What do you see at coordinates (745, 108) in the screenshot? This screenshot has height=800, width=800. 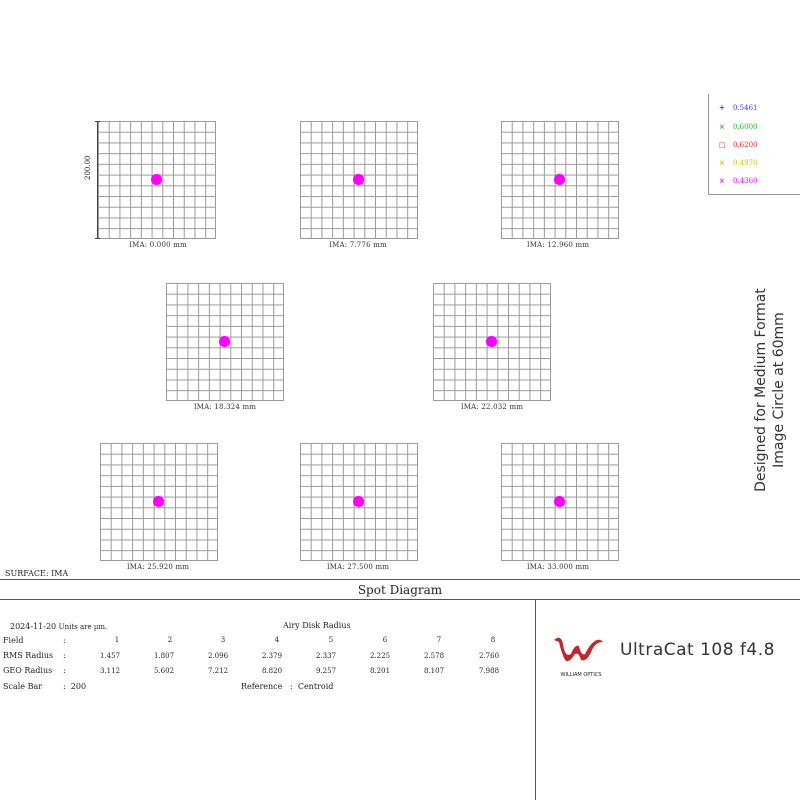 I see `legend-wavelength: 0.5461` at bounding box center [745, 108].